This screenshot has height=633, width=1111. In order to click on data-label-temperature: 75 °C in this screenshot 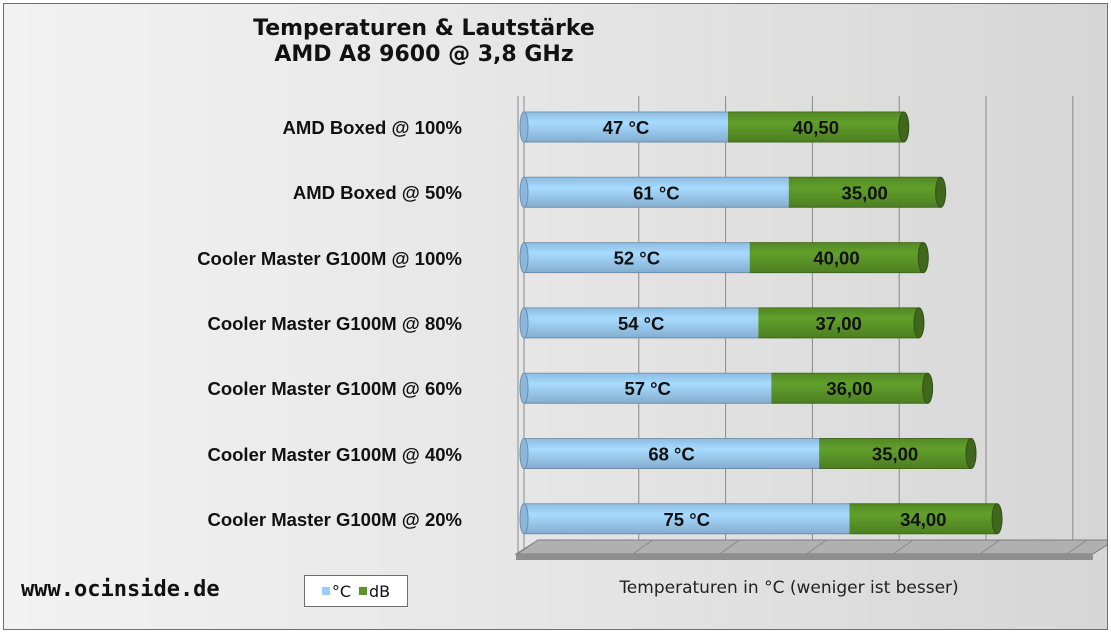, I will do `click(687, 519)`.